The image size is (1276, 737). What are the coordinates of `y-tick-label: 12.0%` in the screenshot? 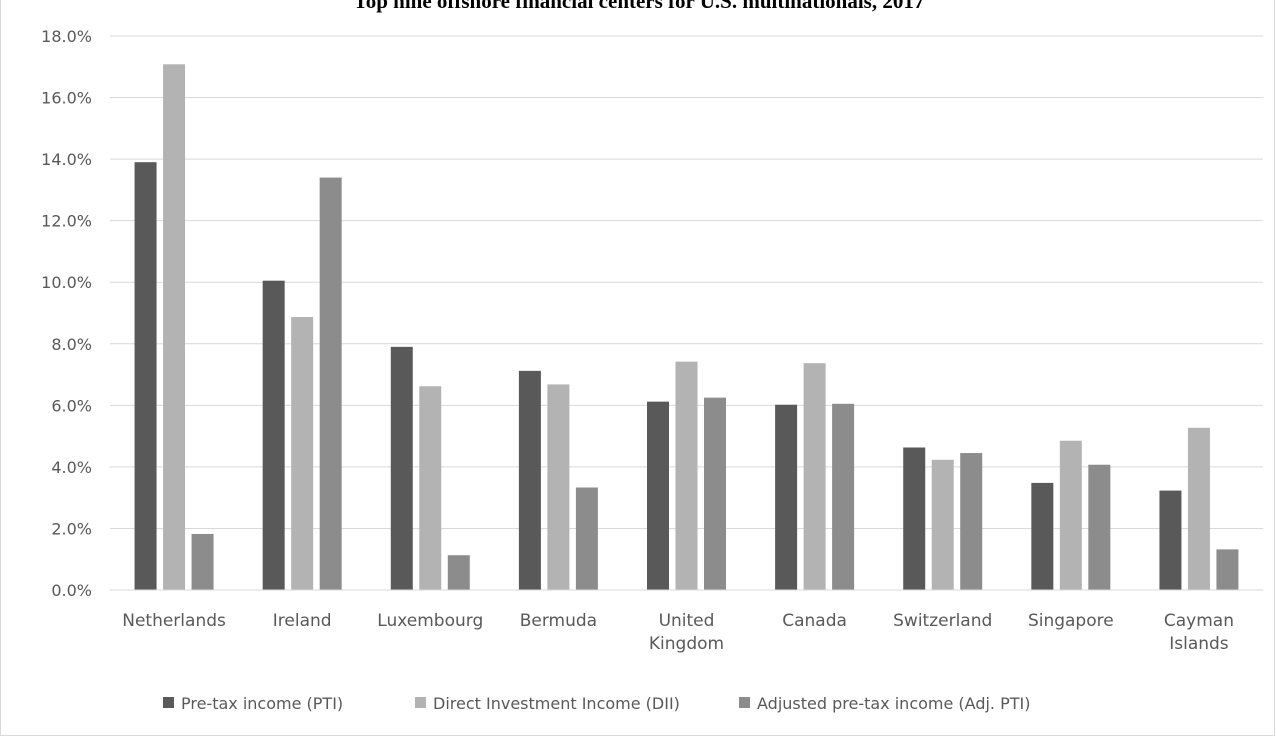 It's located at (66, 221).